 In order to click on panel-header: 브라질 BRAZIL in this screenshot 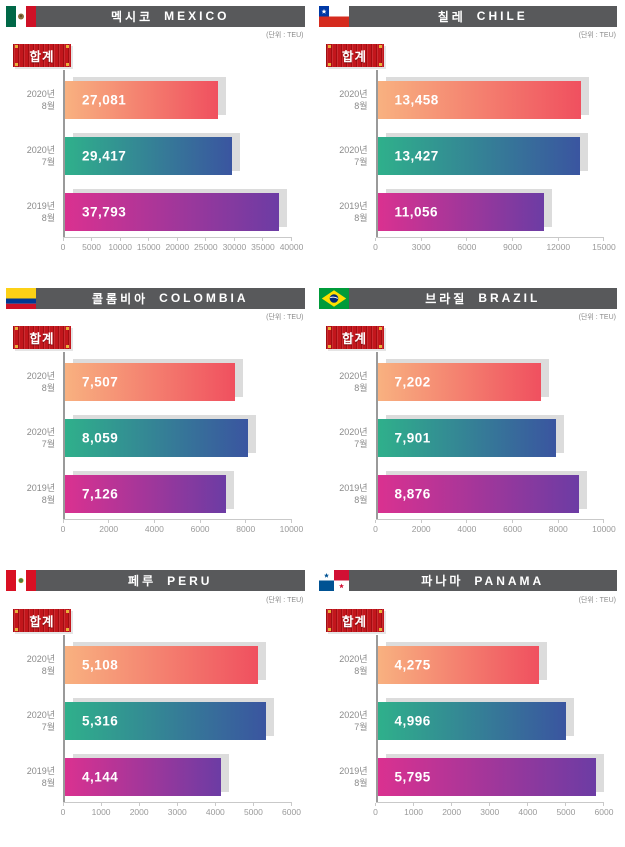, I will do `click(467, 298)`.